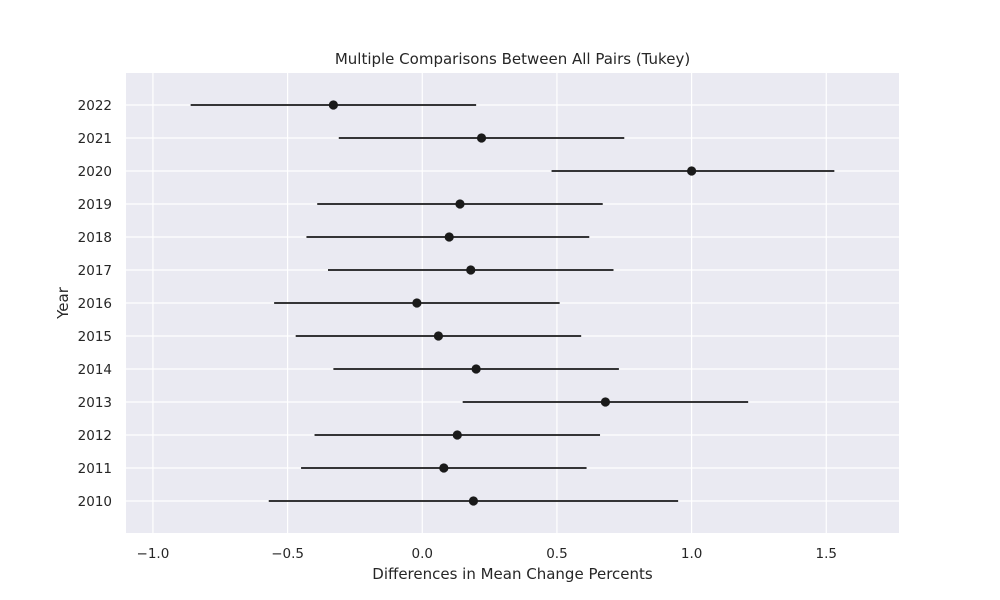 The width and height of the screenshot is (1000, 600). I want to click on x-tick-label: 1.5, so click(826, 554).